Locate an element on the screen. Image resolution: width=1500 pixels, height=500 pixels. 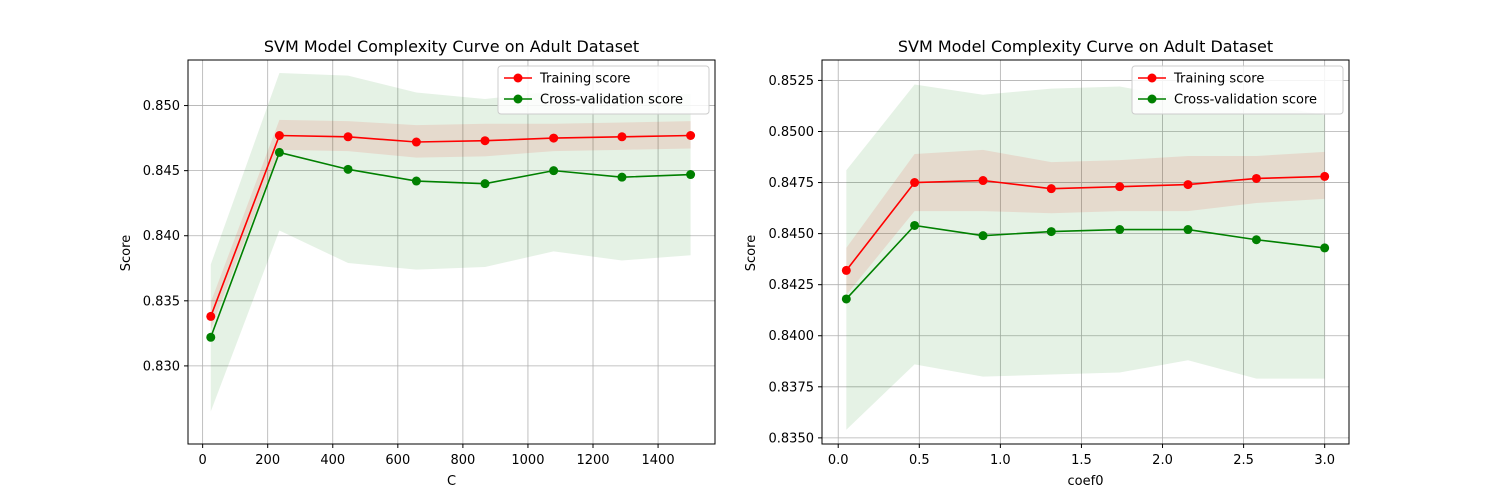
y-tick-label: 0.835 is located at coordinates (161, 301).